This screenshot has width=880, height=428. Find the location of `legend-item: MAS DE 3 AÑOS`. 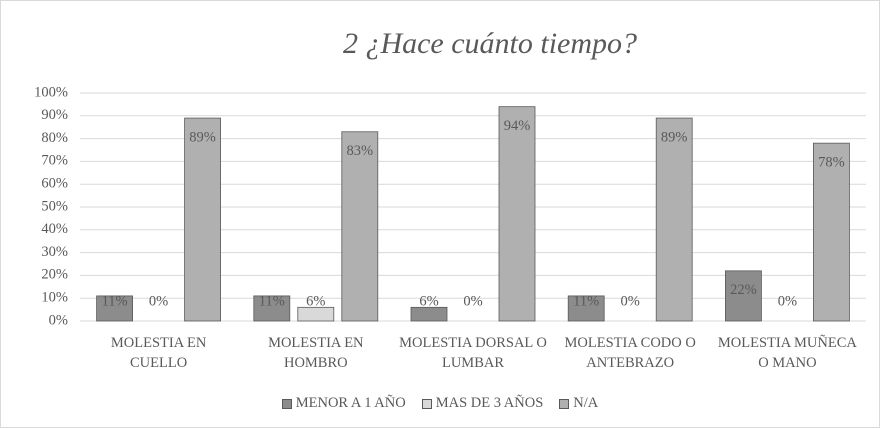

legend-item: MAS DE 3 AÑOS is located at coordinates (482, 403).